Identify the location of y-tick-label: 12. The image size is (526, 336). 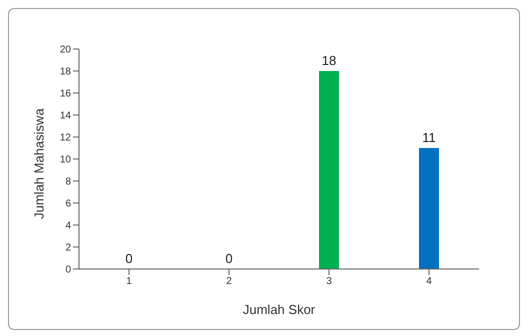
(66, 138).